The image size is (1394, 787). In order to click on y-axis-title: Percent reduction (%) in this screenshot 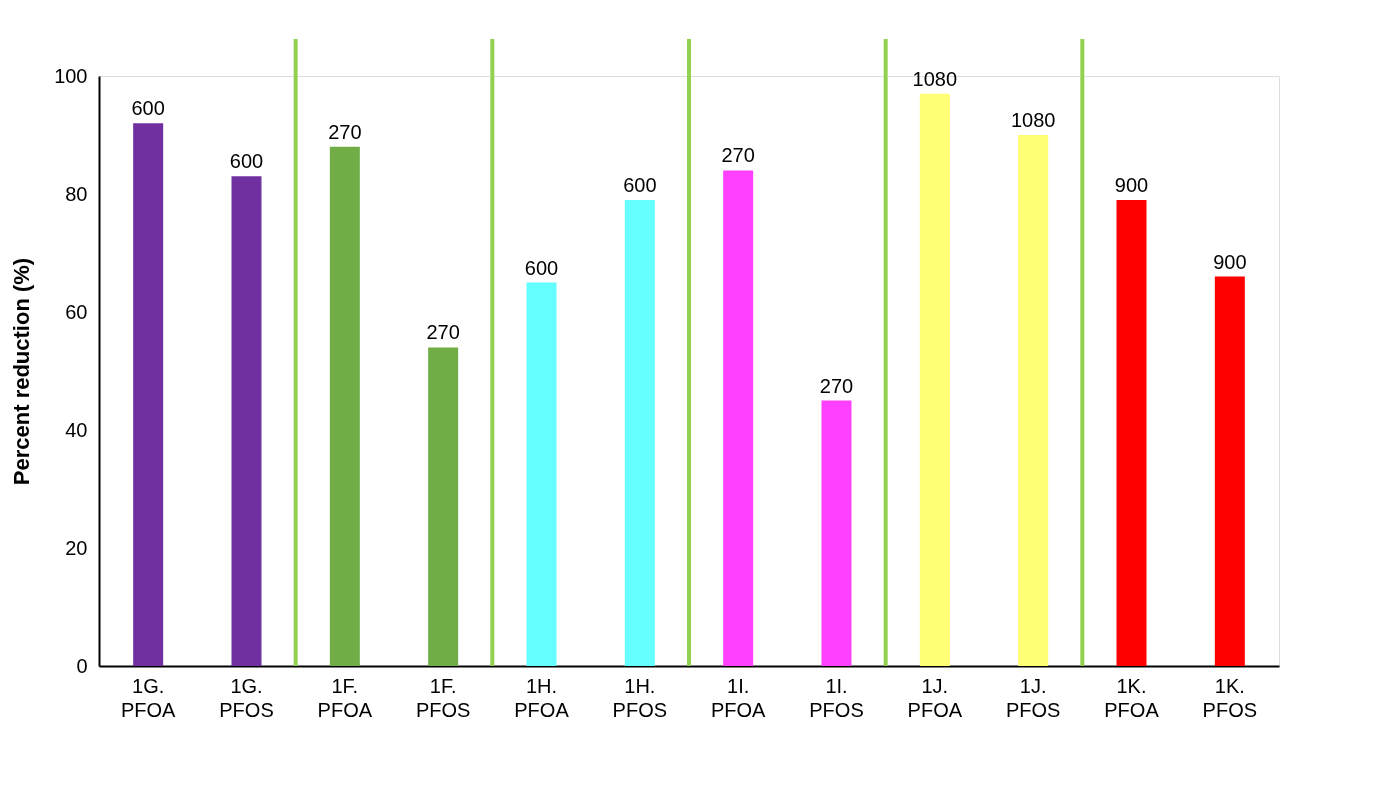, I will do `click(22, 371)`.